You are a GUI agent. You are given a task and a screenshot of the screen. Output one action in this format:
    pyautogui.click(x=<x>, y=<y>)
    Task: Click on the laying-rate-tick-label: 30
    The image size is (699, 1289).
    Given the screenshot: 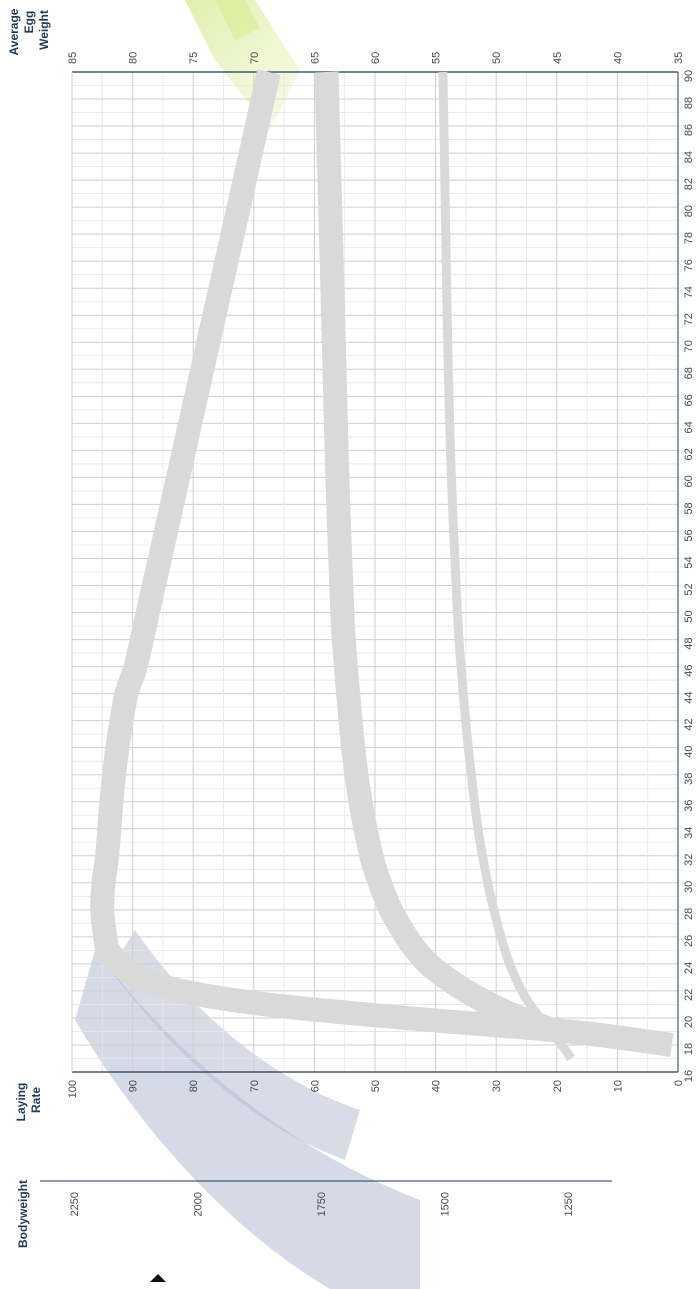 What is the action you would take?
    pyautogui.click(x=497, y=1086)
    